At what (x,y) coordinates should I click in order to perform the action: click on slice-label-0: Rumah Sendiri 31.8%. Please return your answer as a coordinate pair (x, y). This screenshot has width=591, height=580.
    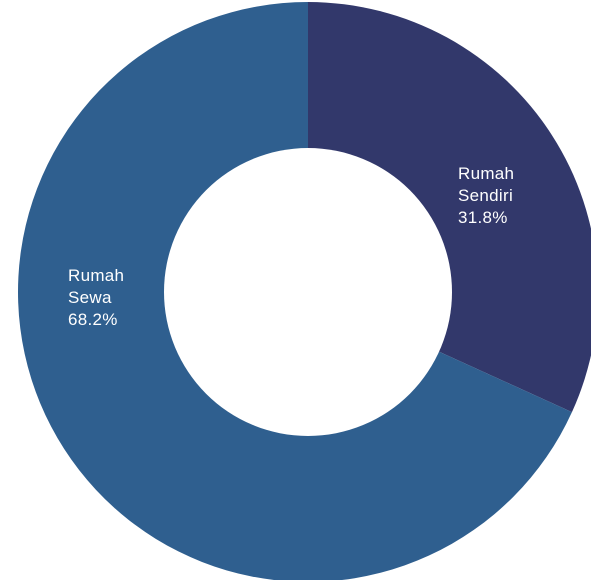
    Looking at the image, I should click on (486, 195).